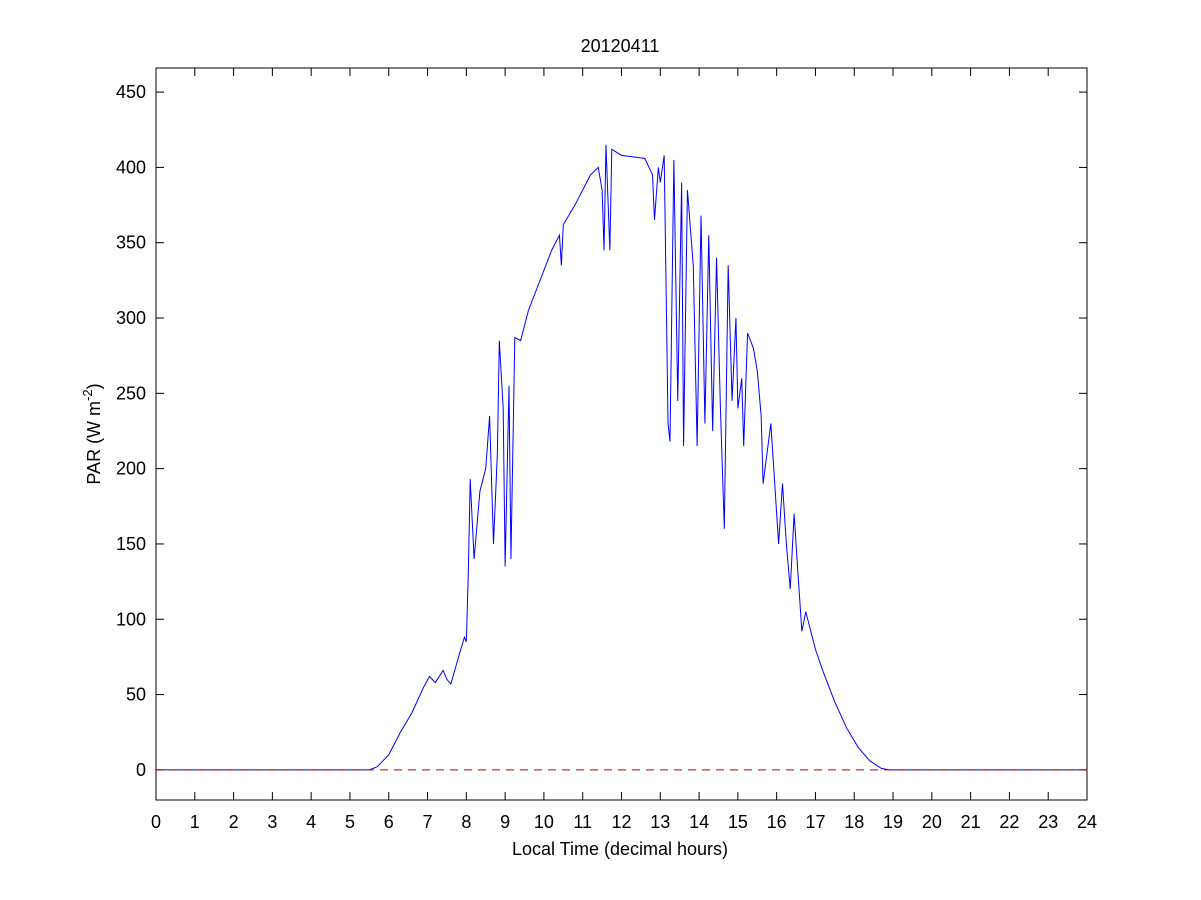 The height and width of the screenshot is (900, 1201). I want to click on y-tick-label: 400, so click(131, 167).